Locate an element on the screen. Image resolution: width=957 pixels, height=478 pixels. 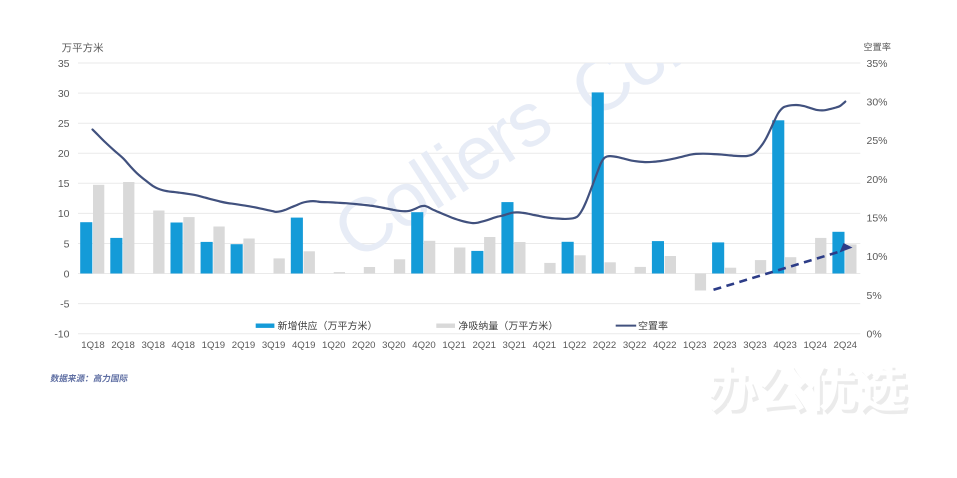
svg-text: 3Q23 is located at coordinates (754, 345).